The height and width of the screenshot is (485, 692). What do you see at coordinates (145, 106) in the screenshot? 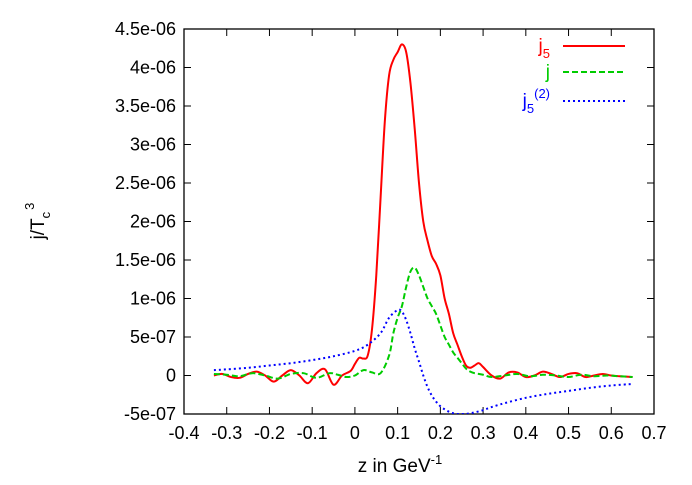
I see `y-tick-label: 3.5e-06` at bounding box center [145, 106].